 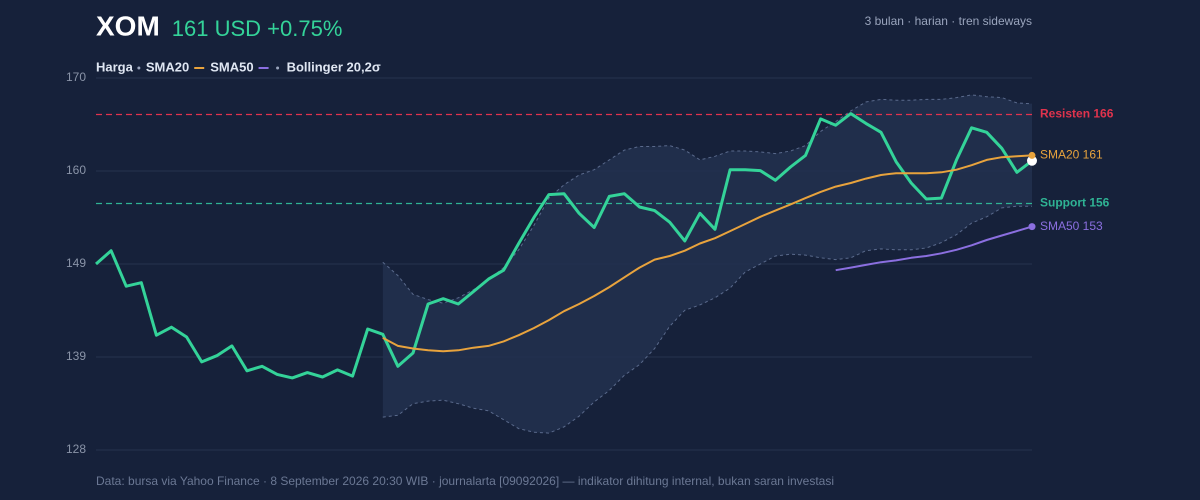 What do you see at coordinates (76, 449) in the screenshot?
I see `y-tick-label: 128` at bounding box center [76, 449].